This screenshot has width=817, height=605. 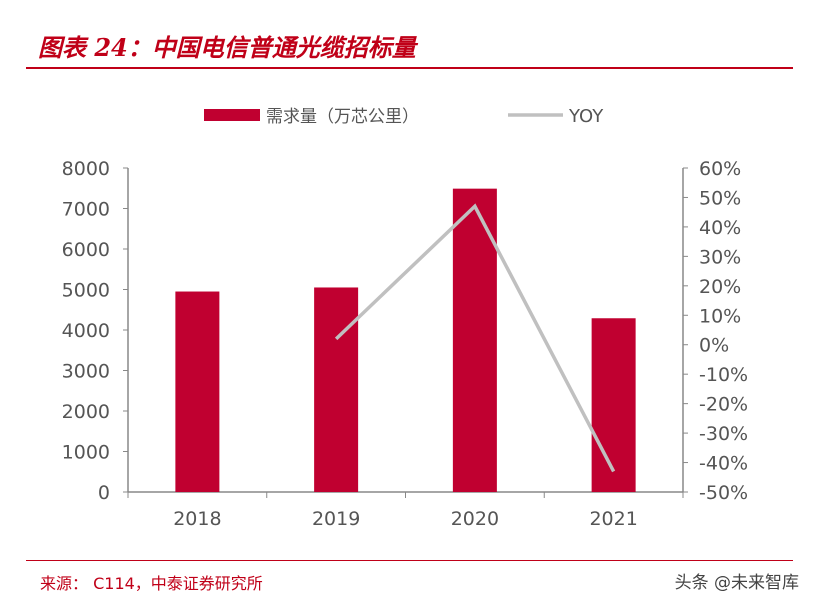 What do you see at coordinates (197, 519) in the screenshot?
I see `x-tick-label: 2018` at bounding box center [197, 519].